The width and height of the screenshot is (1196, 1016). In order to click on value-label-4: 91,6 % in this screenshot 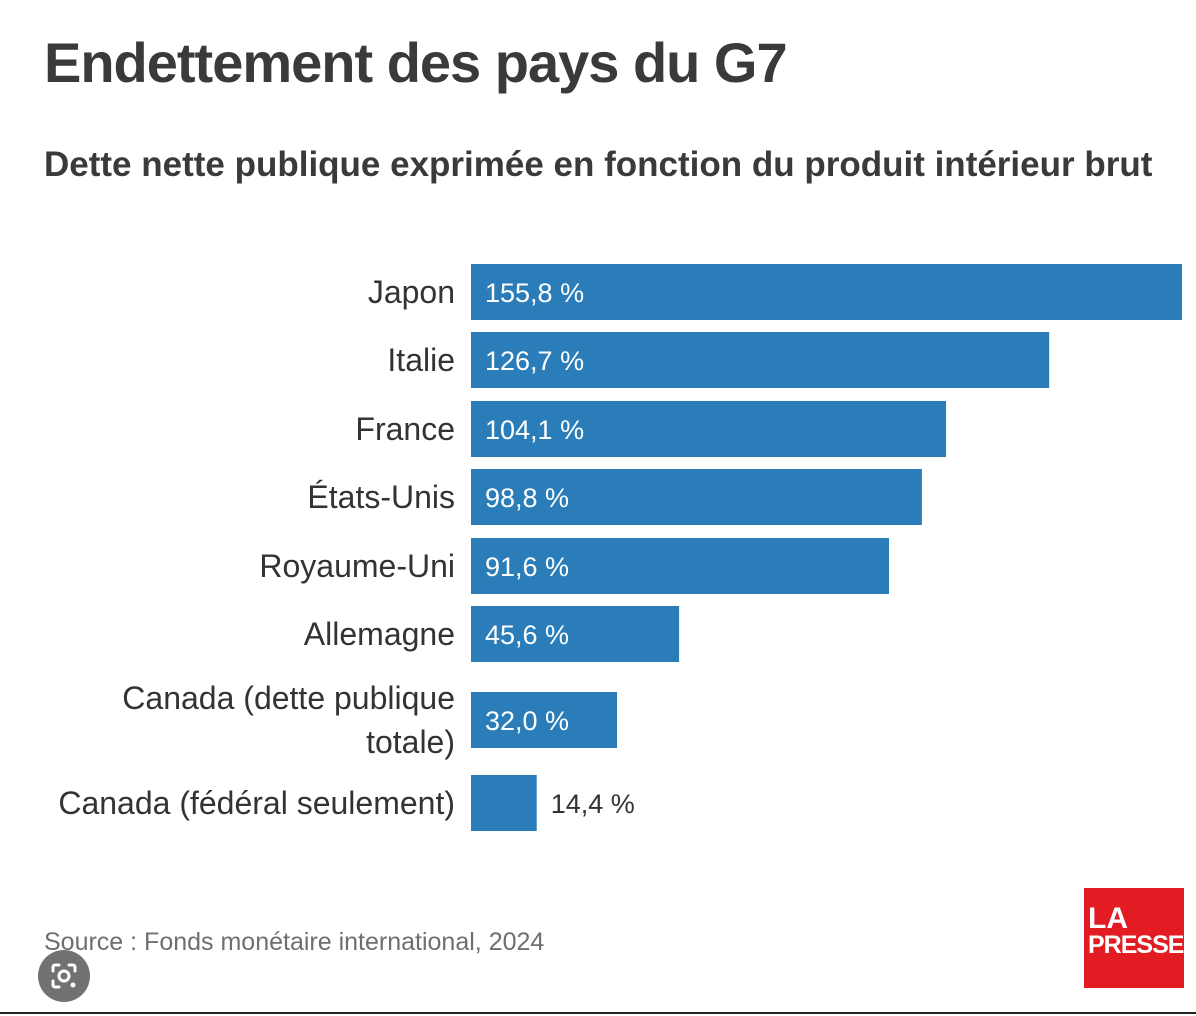, I will do `click(527, 567)`.